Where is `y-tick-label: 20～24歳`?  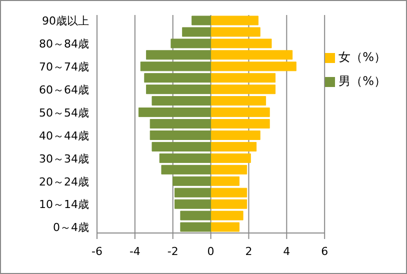 y-tick-label: 20～24歳 is located at coordinates (64, 181).